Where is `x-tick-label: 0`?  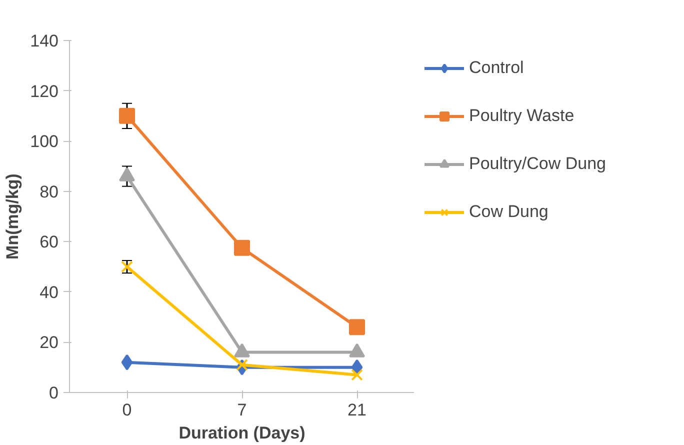
x-tick-label: 0 is located at coordinates (127, 410).